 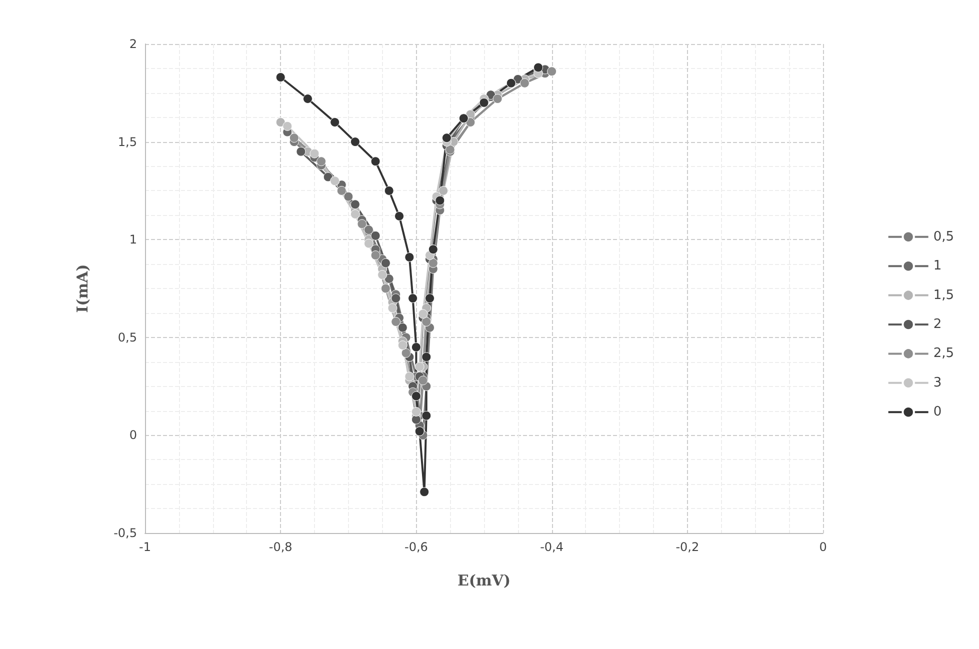 What do you see at coordinates (937, 412) in the screenshot?
I see `legend-label: 0` at bounding box center [937, 412].